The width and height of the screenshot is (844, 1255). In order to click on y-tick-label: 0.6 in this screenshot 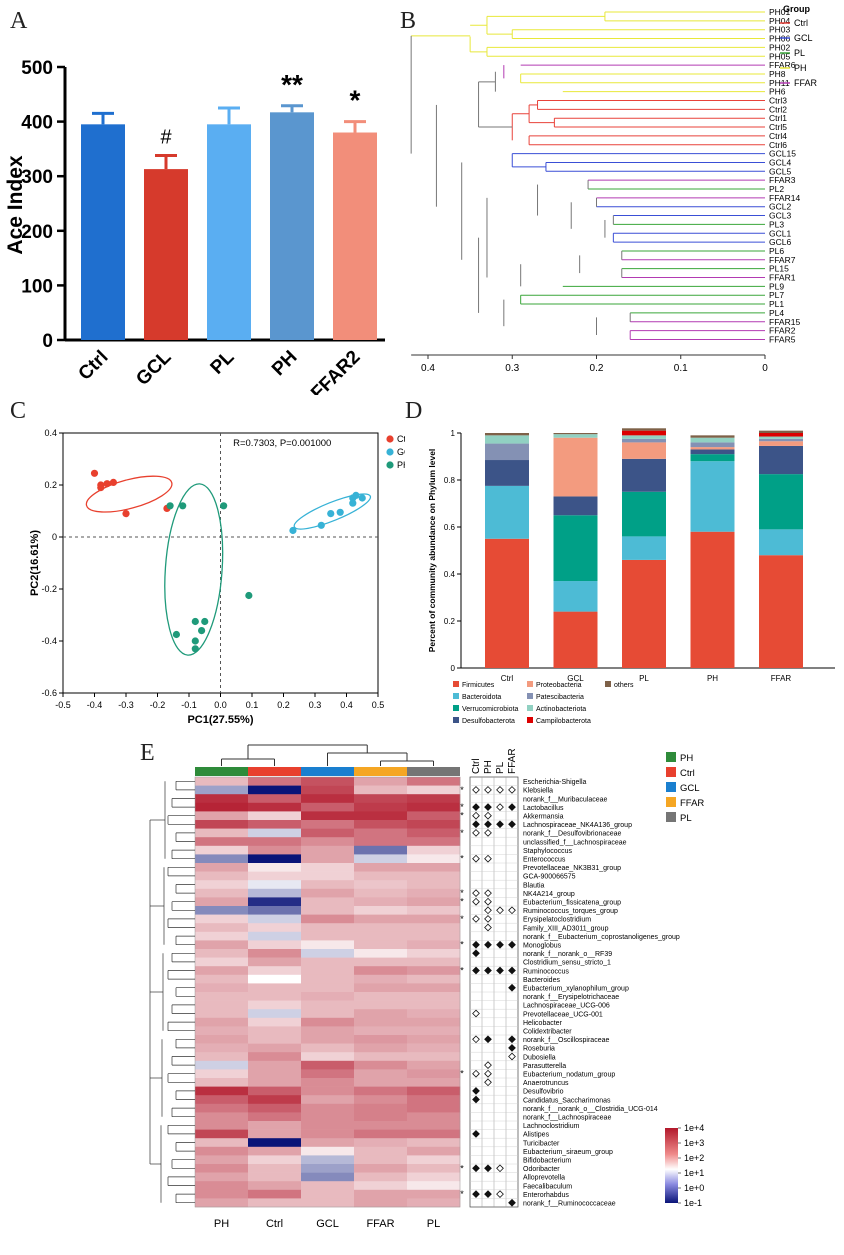, I will do `click(450, 527)`.